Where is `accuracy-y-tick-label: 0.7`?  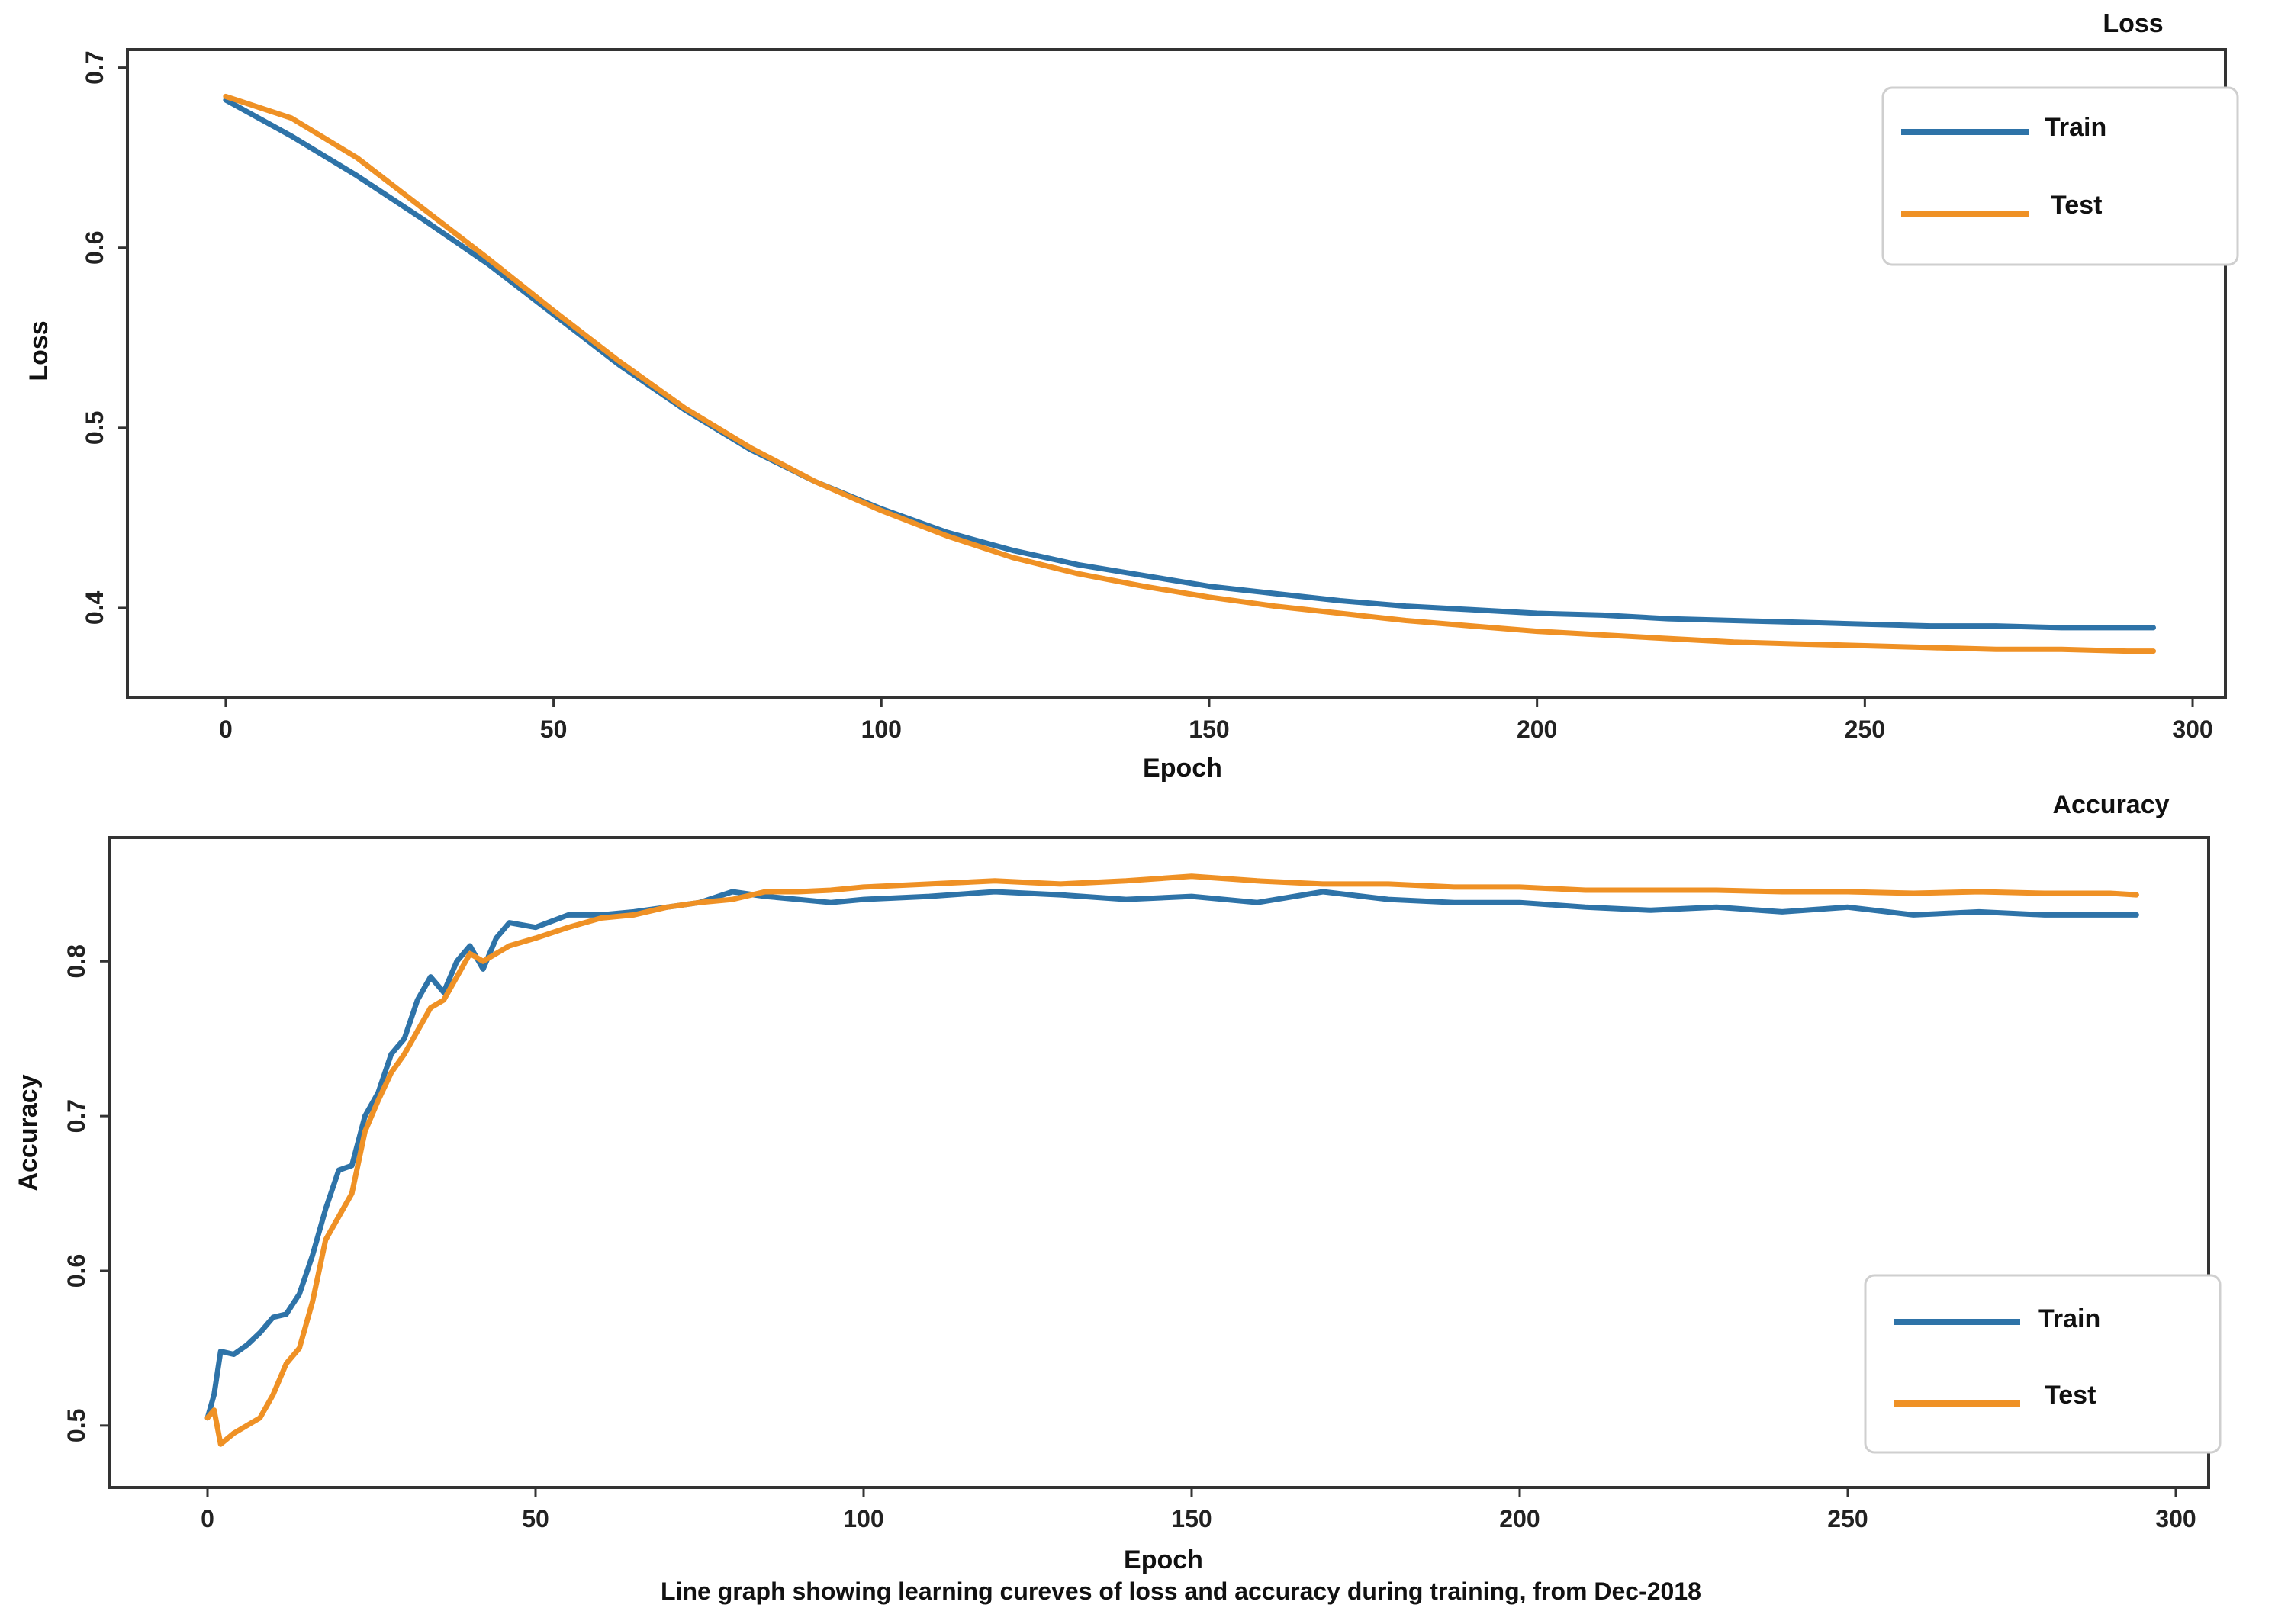
accuracy-y-tick-label: 0.7 is located at coordinates (76, 1116).